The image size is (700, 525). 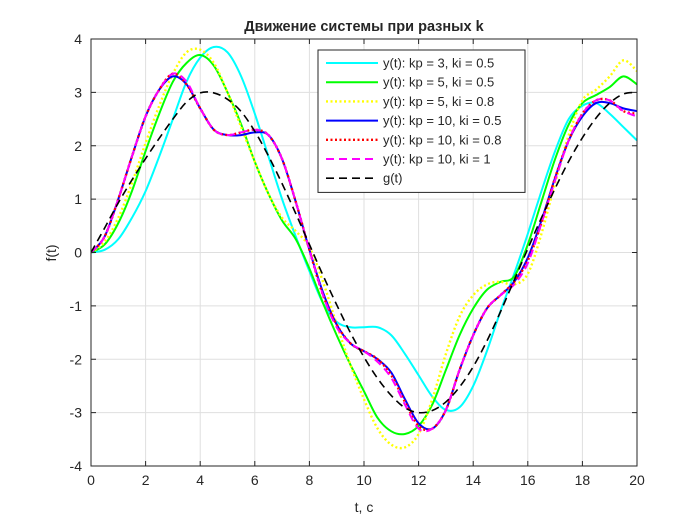 I want to click on x-tick-label: 18, so click(x=583, y=480).